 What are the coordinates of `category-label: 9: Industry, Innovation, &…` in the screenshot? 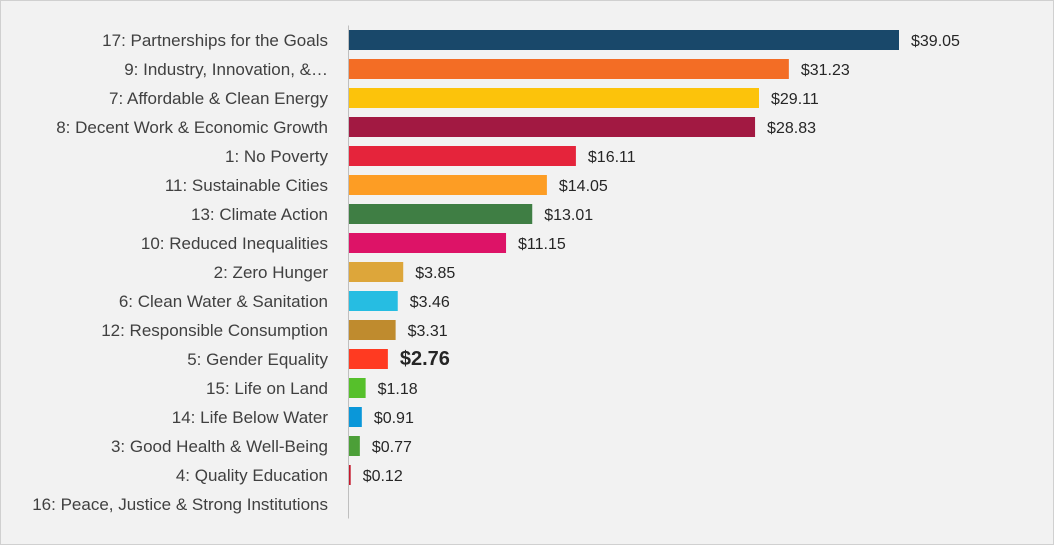 It's located at (226, 69).